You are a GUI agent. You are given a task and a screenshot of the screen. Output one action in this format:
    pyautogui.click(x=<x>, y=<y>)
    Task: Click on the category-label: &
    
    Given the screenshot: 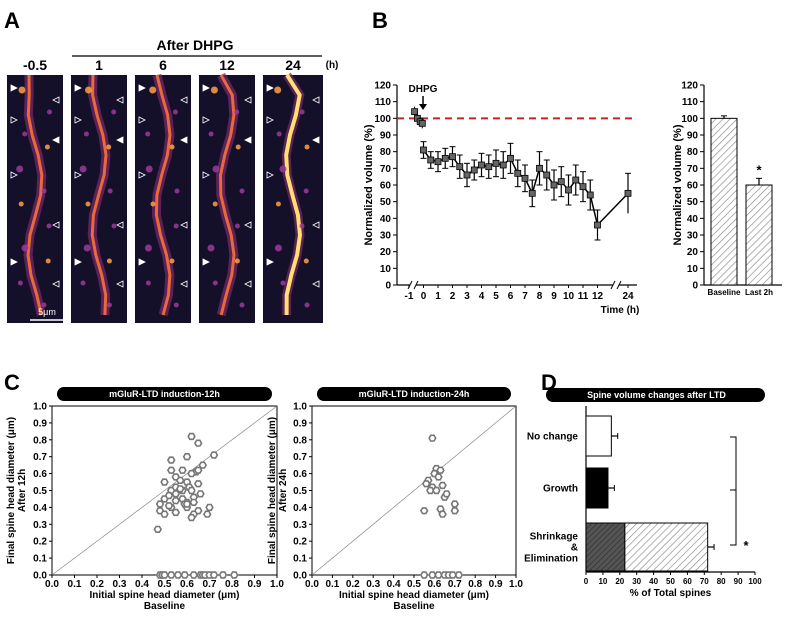 What is the action you would take?
    pyautogui.click(x=574, y=548)
    